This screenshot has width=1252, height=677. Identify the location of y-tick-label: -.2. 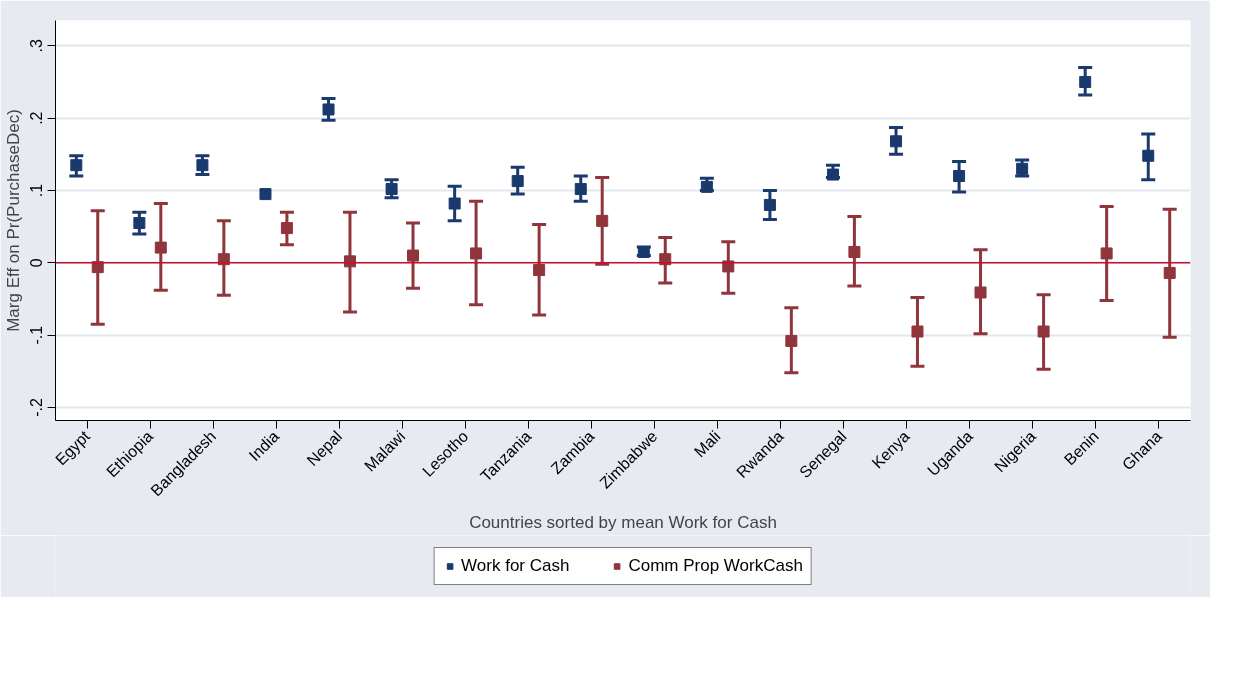
(37, 407).